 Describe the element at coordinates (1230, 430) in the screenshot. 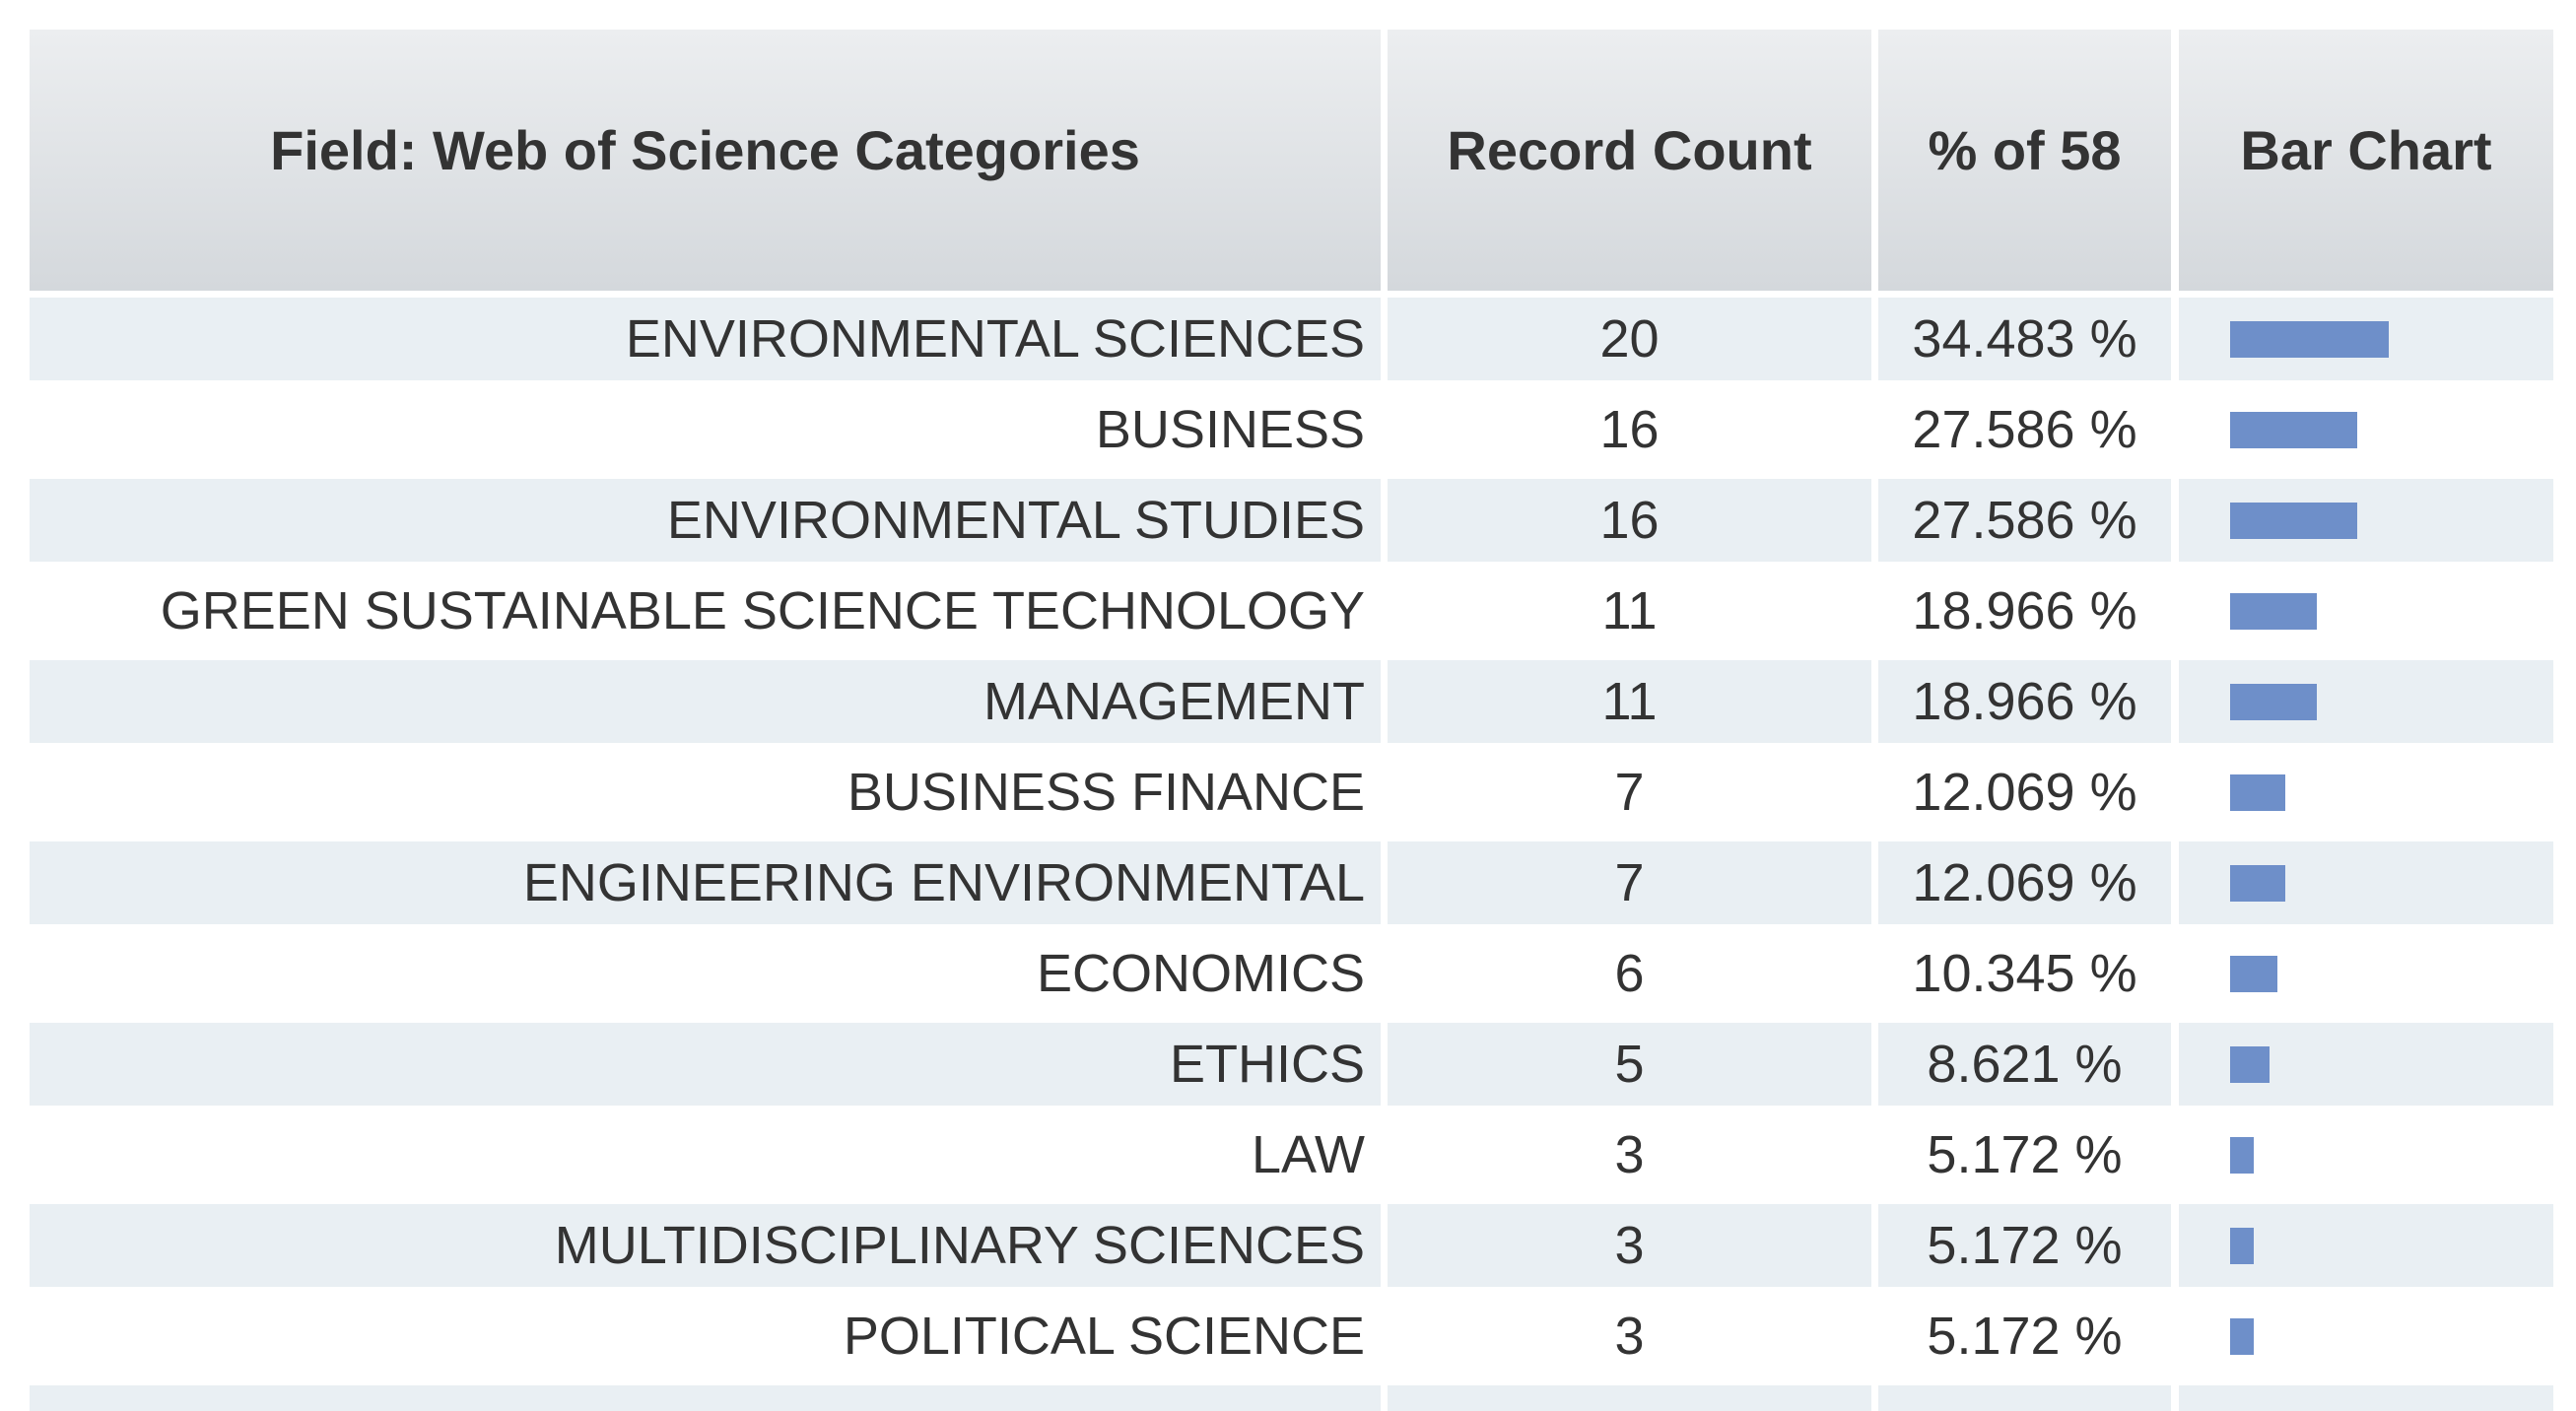

I see `category-cell: BUSINESS` at that location.